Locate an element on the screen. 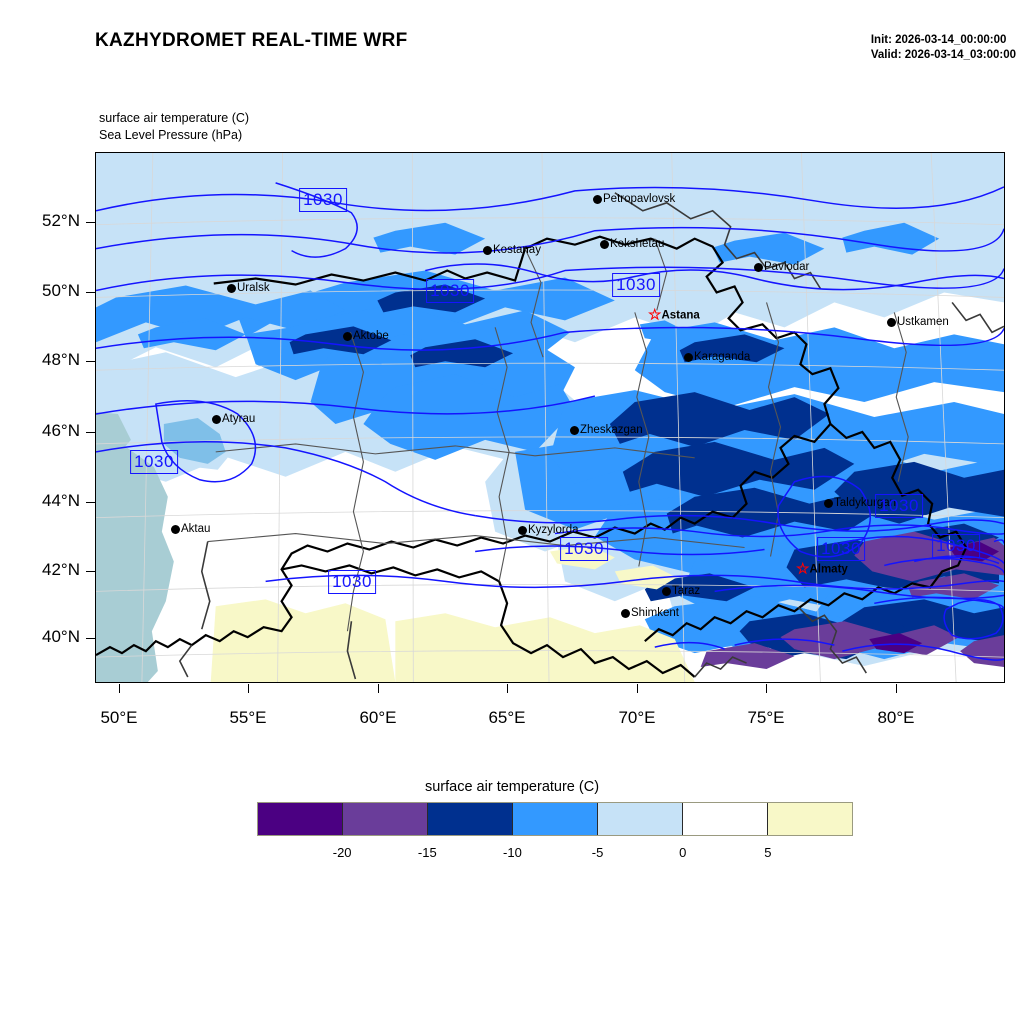 This screenshot has width=1024, height=1024. lon-tick-label-60: 60°E is located at coordinates (378, 717).